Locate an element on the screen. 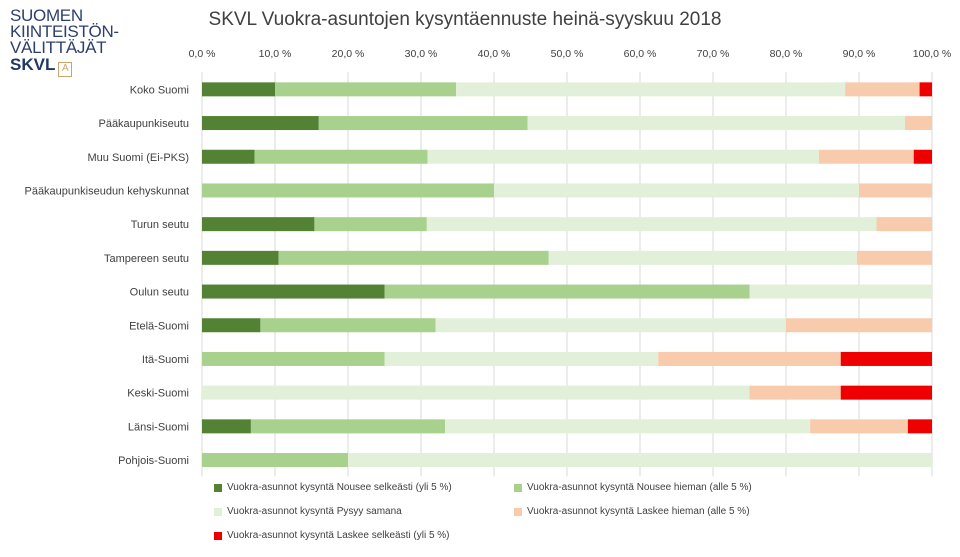 The width and height of the screenshot is (960, 557). skvl-logo: SUOMEN KIINTEISTÖN- VÄLITTÄJÄT SKVL A is located at coordinates (70, 41).